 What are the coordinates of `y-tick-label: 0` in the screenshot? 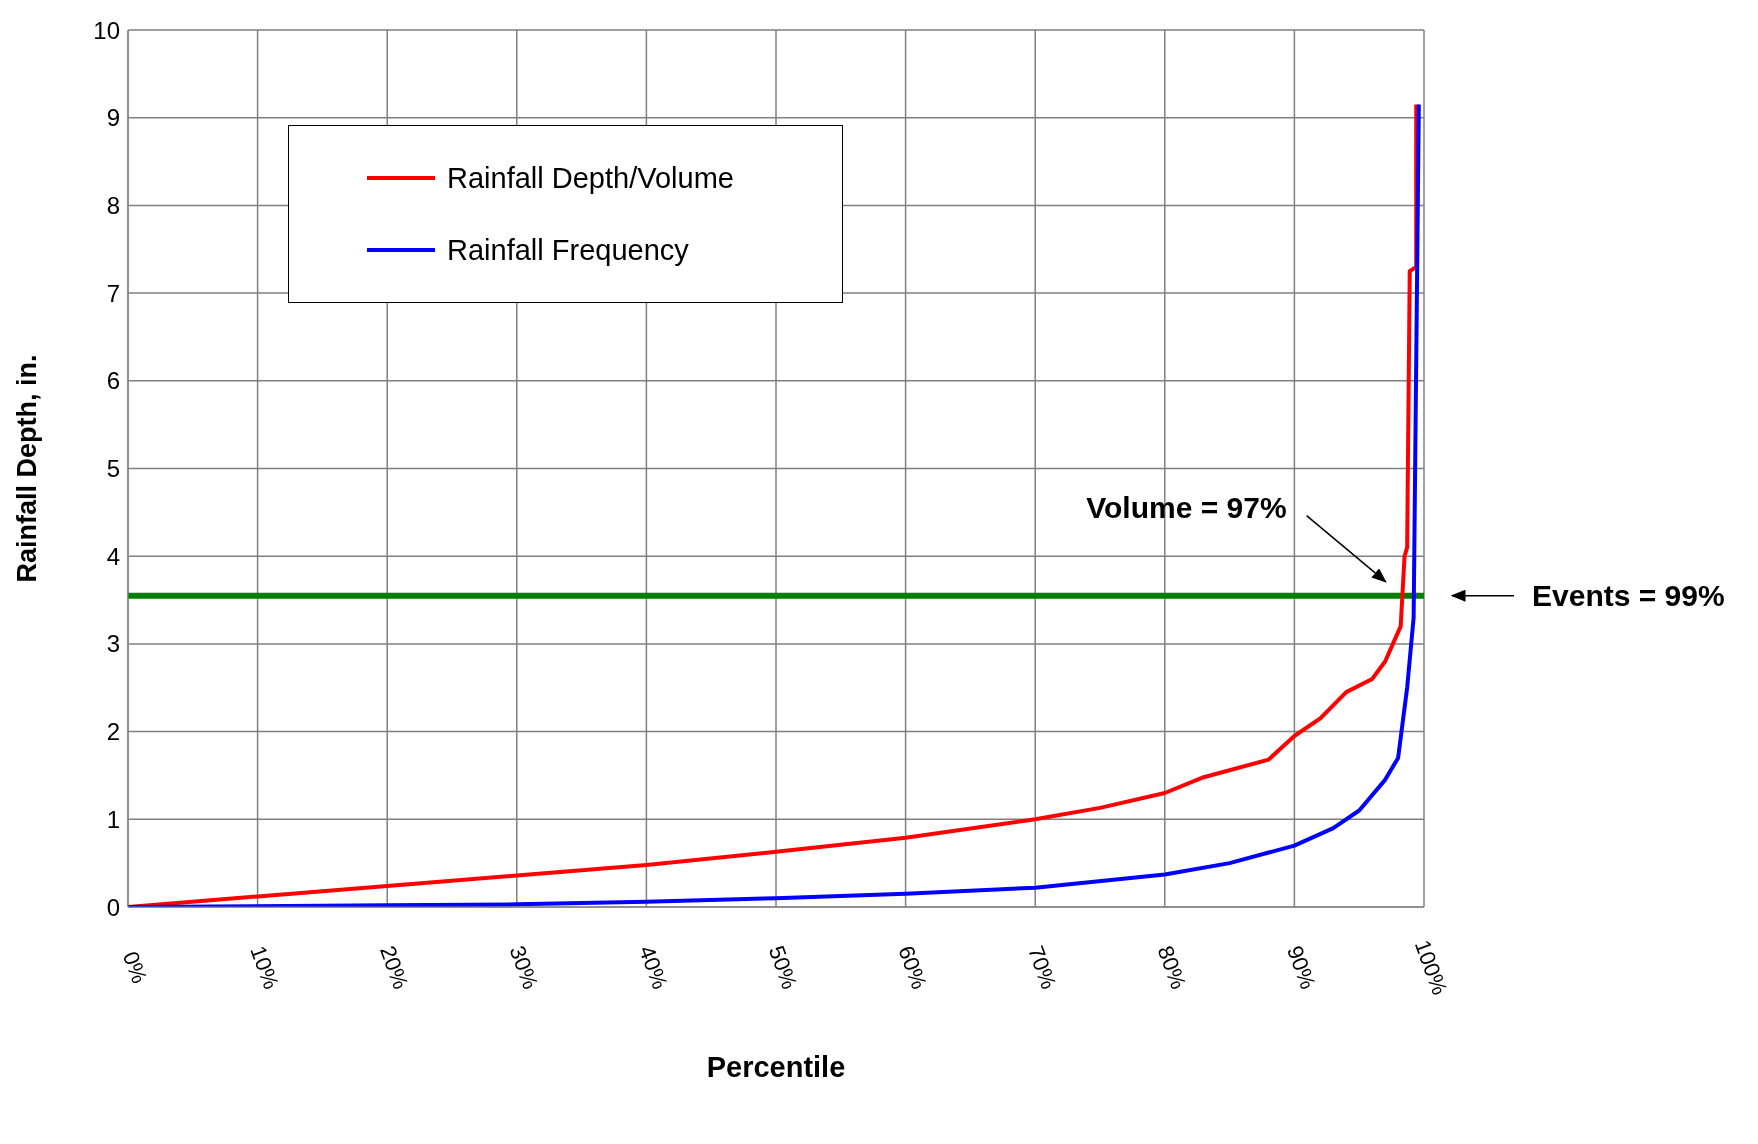 It's located at (113, 907).